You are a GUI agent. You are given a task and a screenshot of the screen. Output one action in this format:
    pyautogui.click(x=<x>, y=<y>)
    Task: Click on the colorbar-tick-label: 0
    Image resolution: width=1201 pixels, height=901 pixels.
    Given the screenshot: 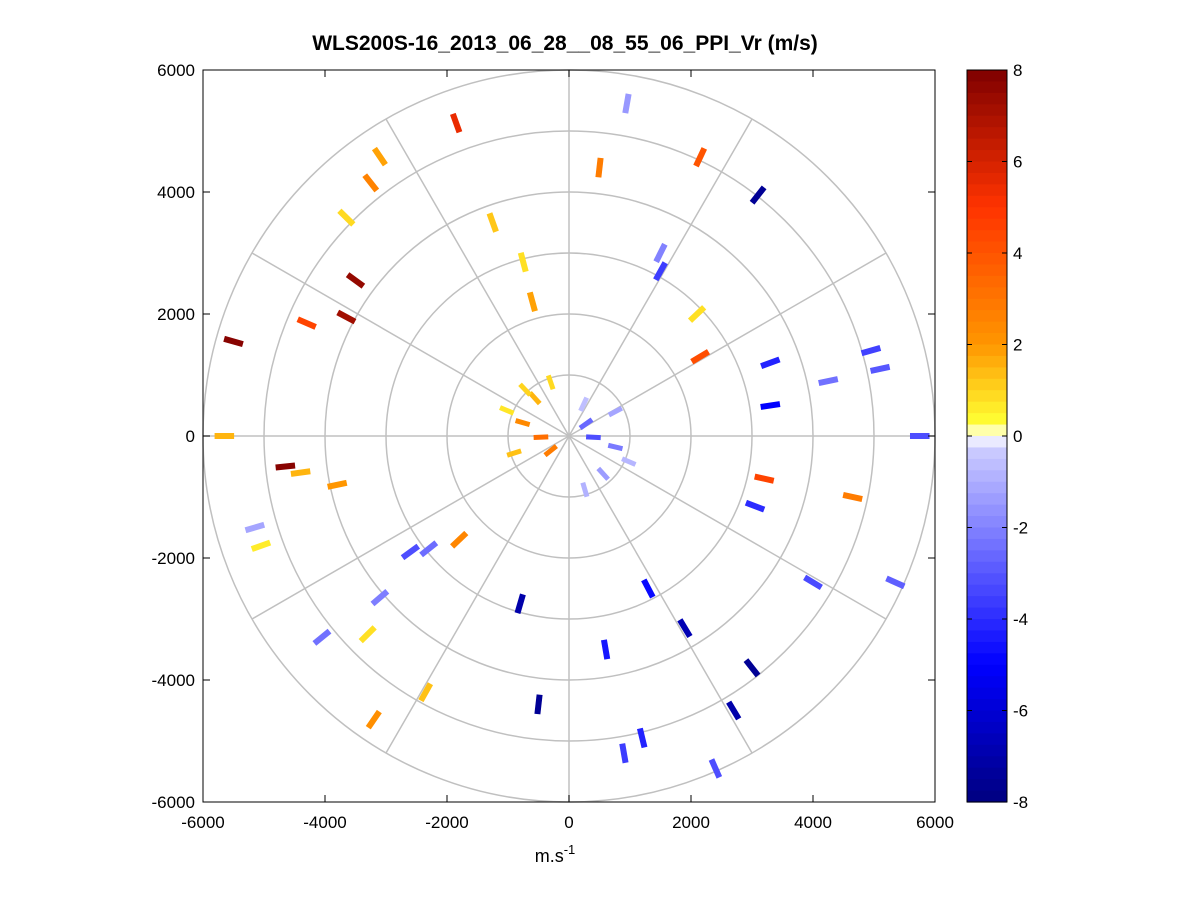 What is the action you would take?
    pyautogui.click(x=1017, y=436)
    